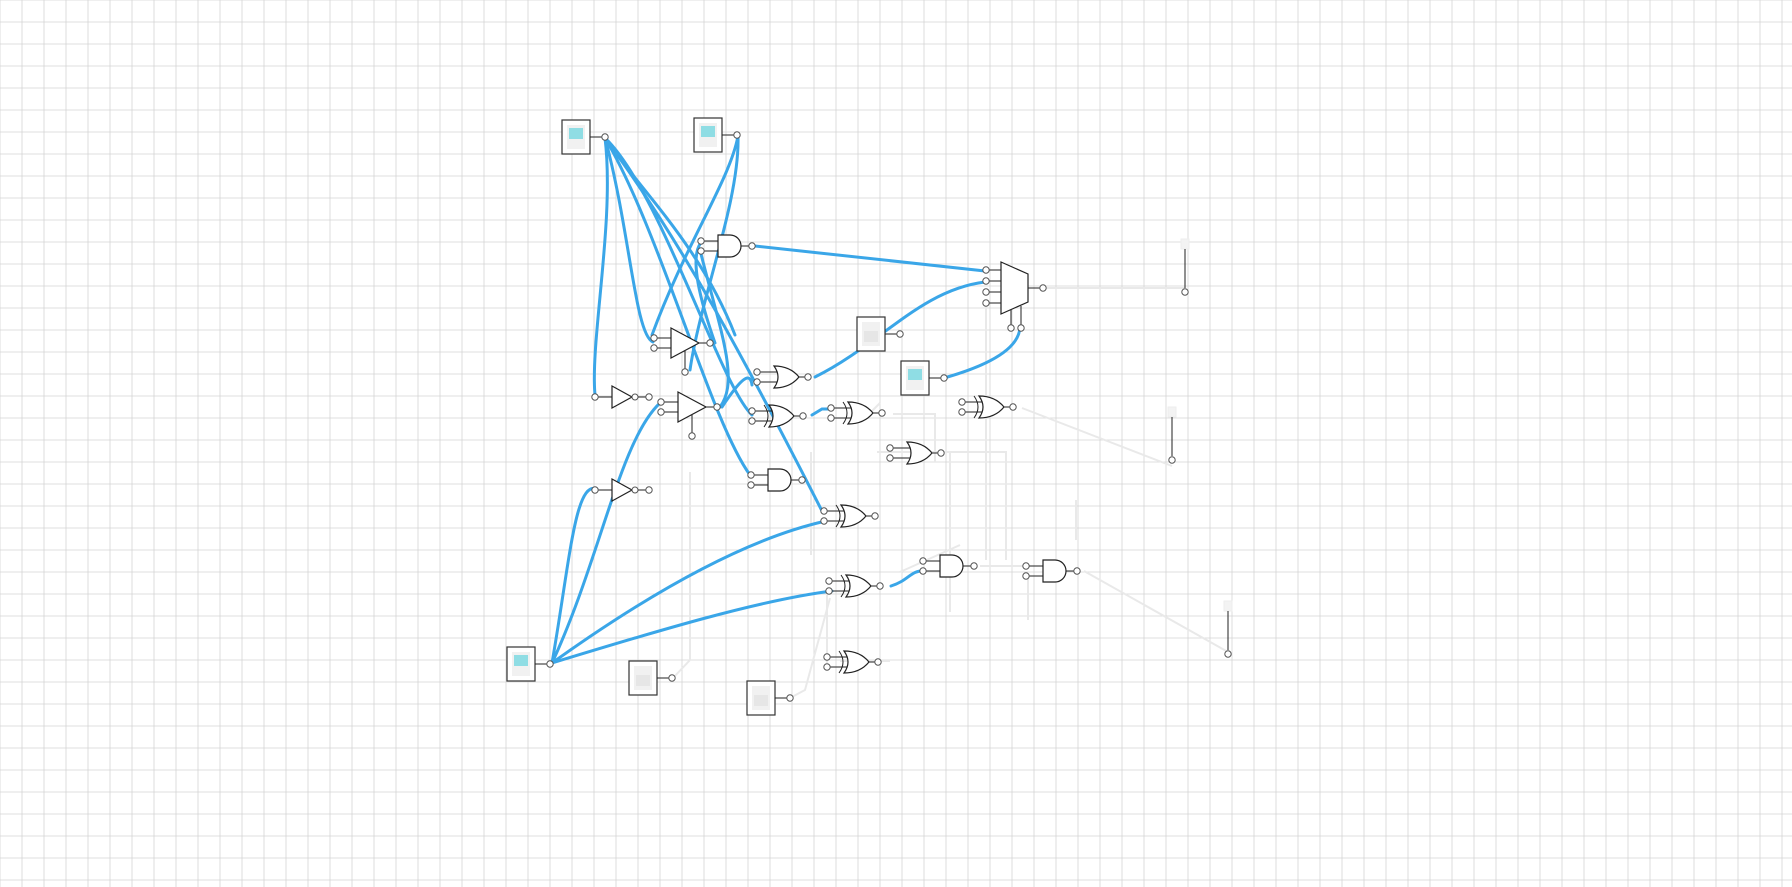 Image resolution: width=1792 pixels, height=887 pixels. What do you see at coordinates (530, 664) in the screenshot?
I see `toggle-switch-s5` at bounding box center [530, 664].